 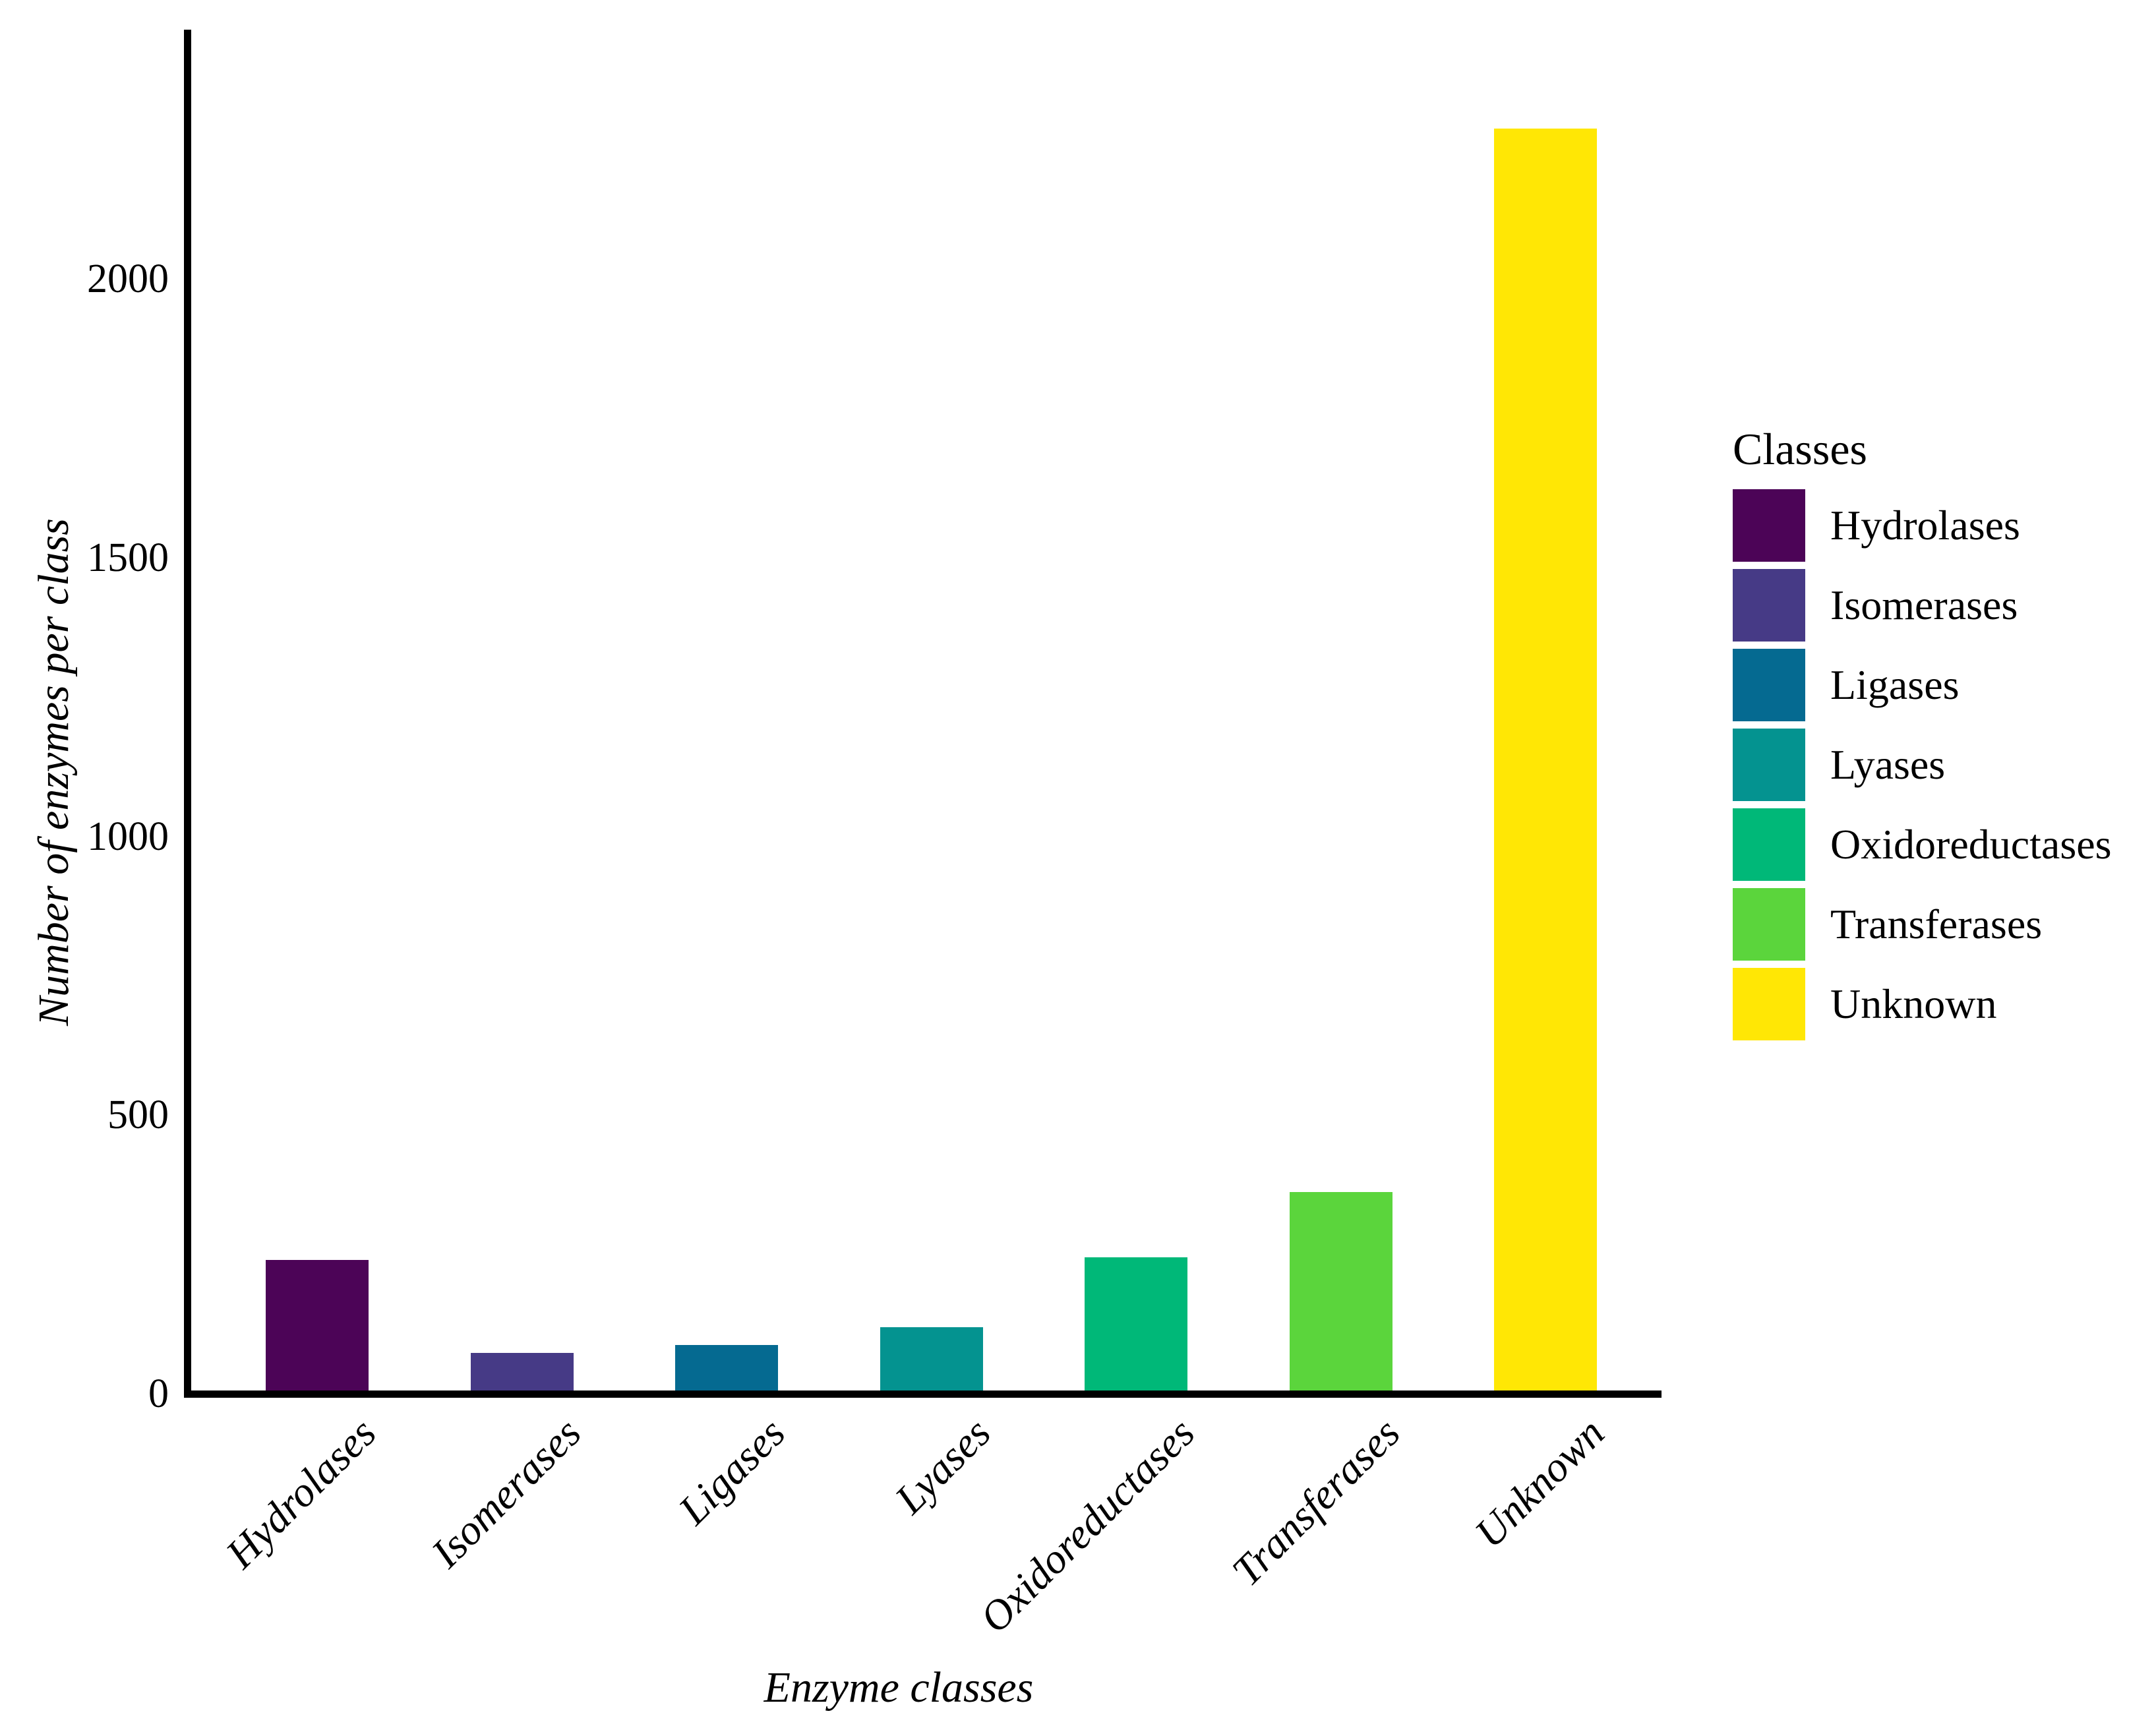 What do you see at coordinates (899, 1687) in the screenshot?
I see `x-axis-title: Enzyme classes` at bounding box center [899, 1687].